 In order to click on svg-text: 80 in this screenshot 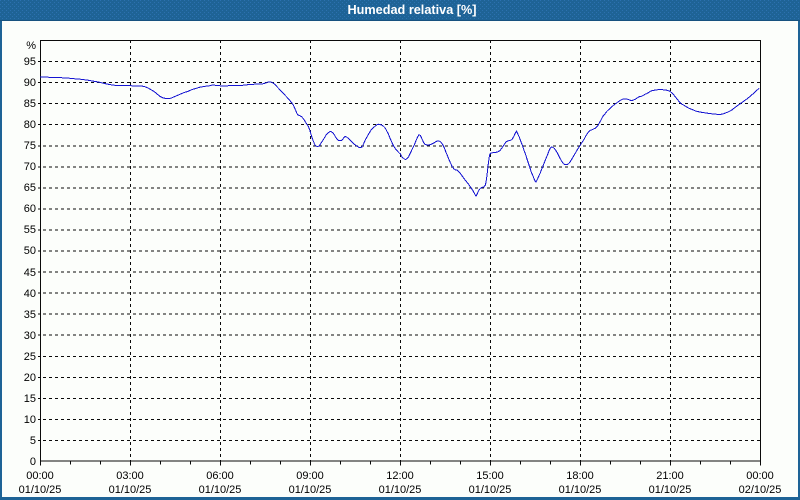, I will do `click(30, 125)`.